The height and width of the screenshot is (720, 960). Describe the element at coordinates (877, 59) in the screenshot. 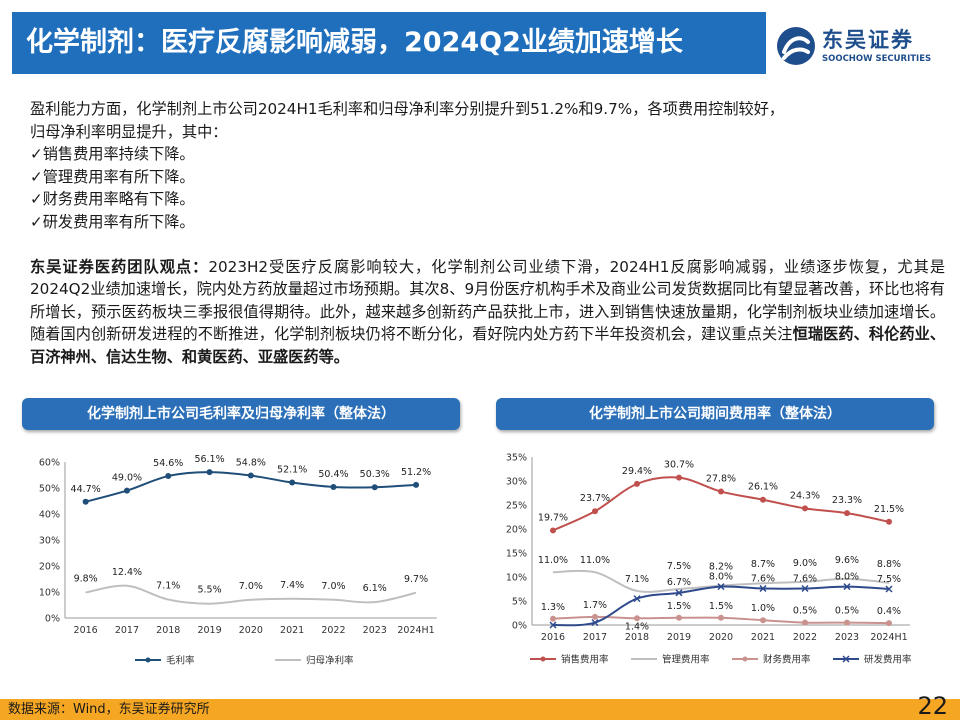

I see `logo-english-name: SOOCHOW SECURITIES` at that location.